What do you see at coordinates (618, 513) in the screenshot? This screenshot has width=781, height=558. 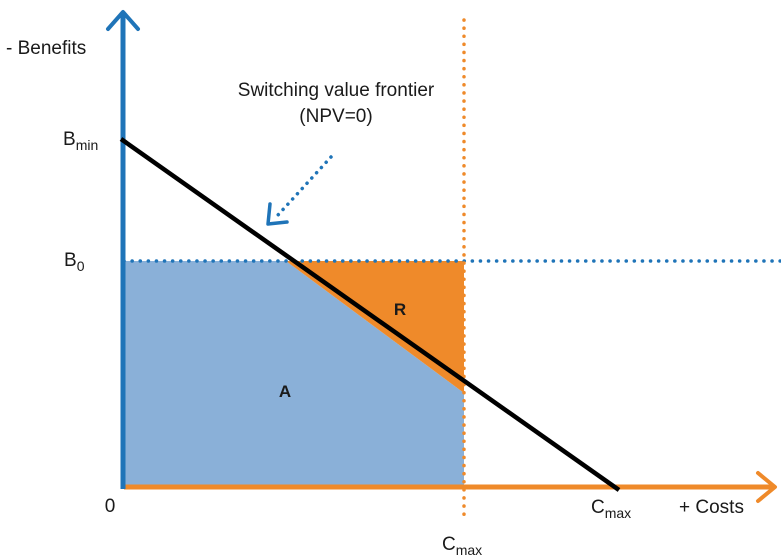 I see `c-max-intercept-sub: max` at bounding box center [618, 513].